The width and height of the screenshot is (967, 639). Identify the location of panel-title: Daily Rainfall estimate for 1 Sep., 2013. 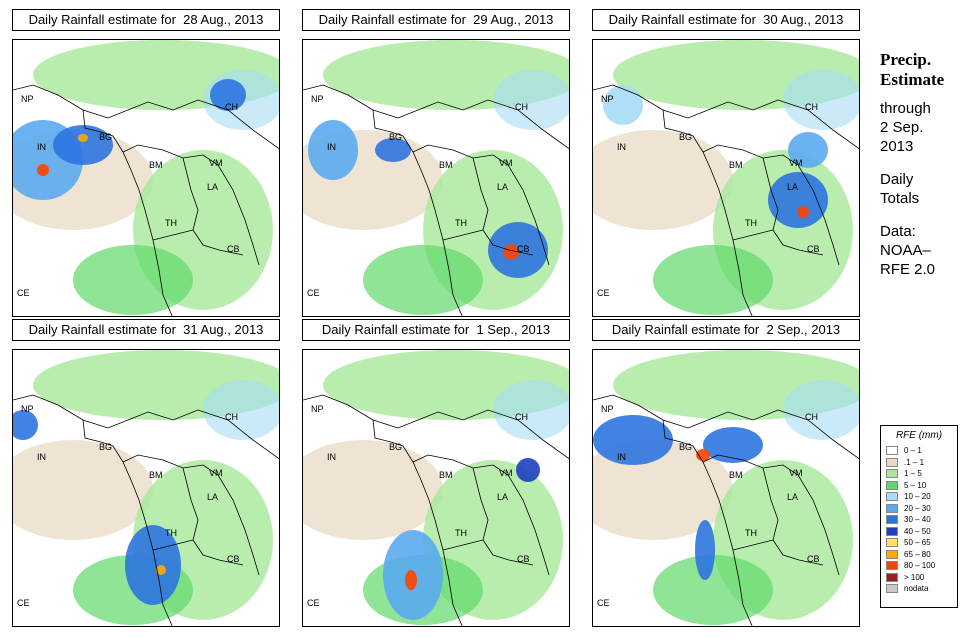
(436, 330).